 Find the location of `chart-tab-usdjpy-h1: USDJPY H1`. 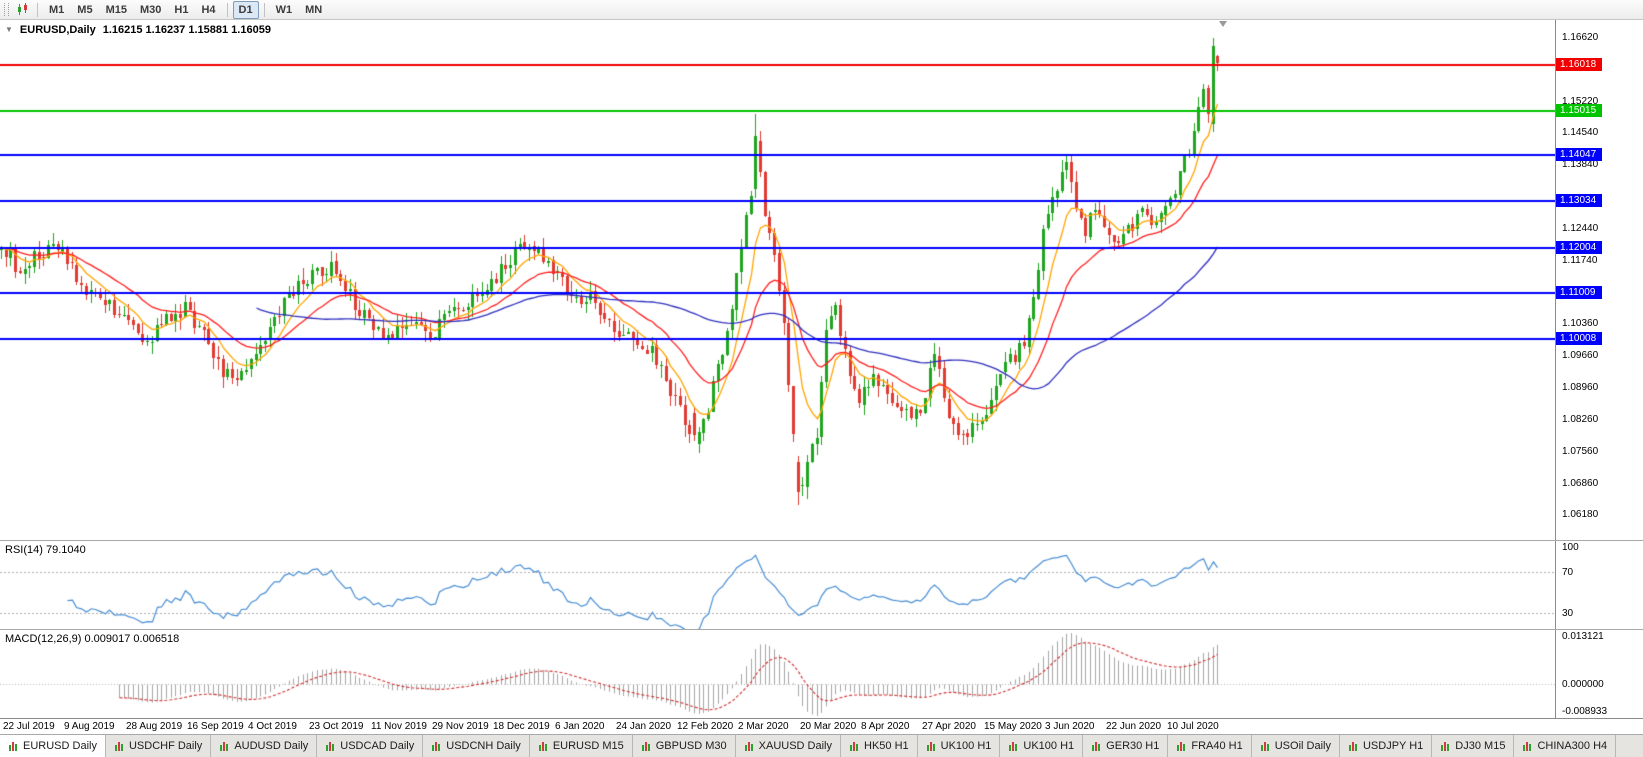

chart-tab-usdjpy-h1: USDJPY H1 is located at coordinates (1386, 746).